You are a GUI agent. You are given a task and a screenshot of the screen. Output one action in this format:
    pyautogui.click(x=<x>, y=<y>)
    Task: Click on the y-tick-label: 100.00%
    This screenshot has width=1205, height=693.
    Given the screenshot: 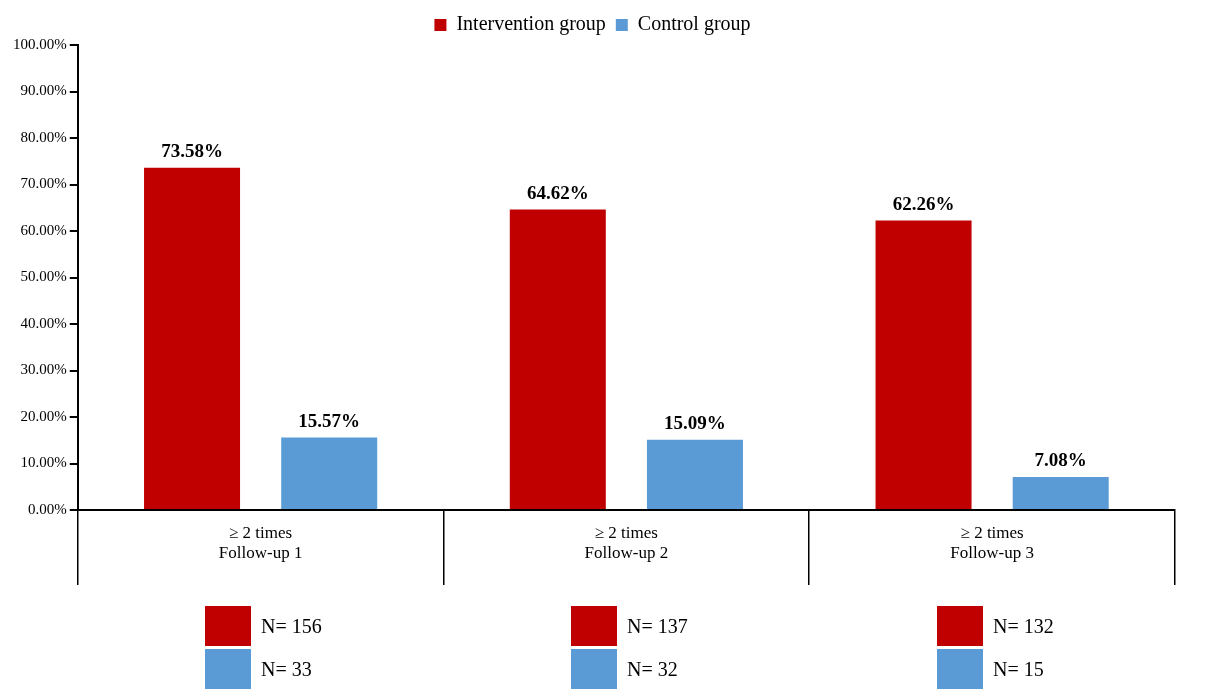 What is the action you would take?
    pyautogui.click(x=40, y=43)
    